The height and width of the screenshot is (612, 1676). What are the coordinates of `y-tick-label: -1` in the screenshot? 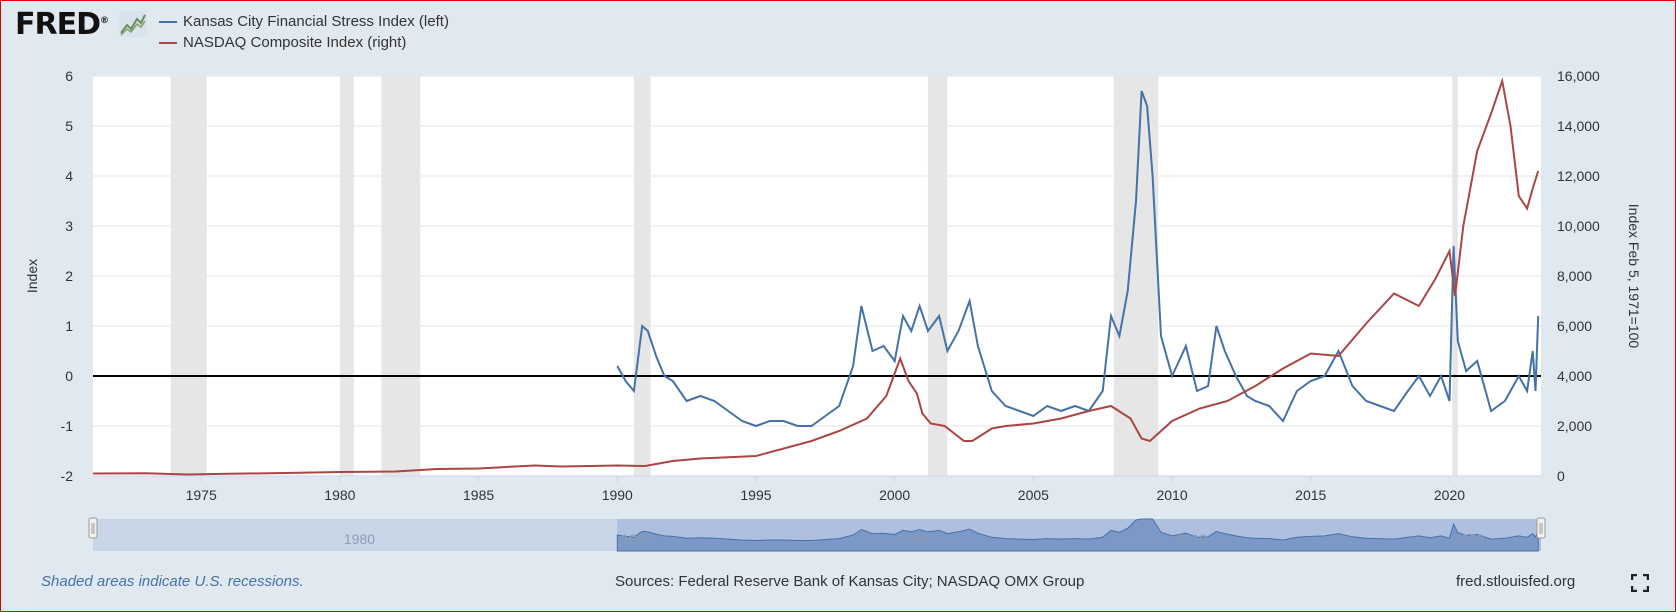 It's located at (67, 426).